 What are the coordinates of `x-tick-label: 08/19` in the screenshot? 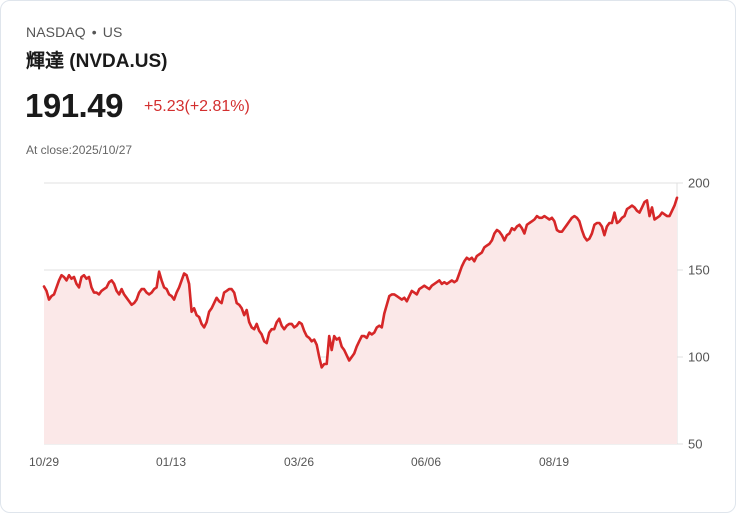 It's located at (554, 462).